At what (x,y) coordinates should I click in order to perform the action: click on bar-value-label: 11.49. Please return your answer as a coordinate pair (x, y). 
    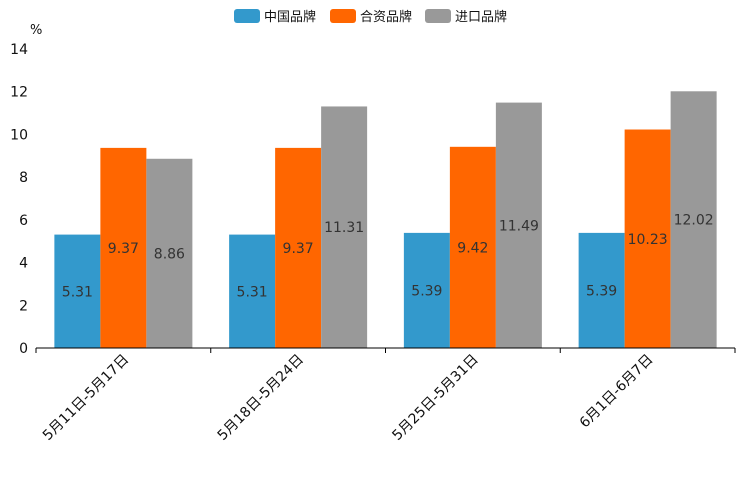
    Looking at the image, I should click on (519, 226).